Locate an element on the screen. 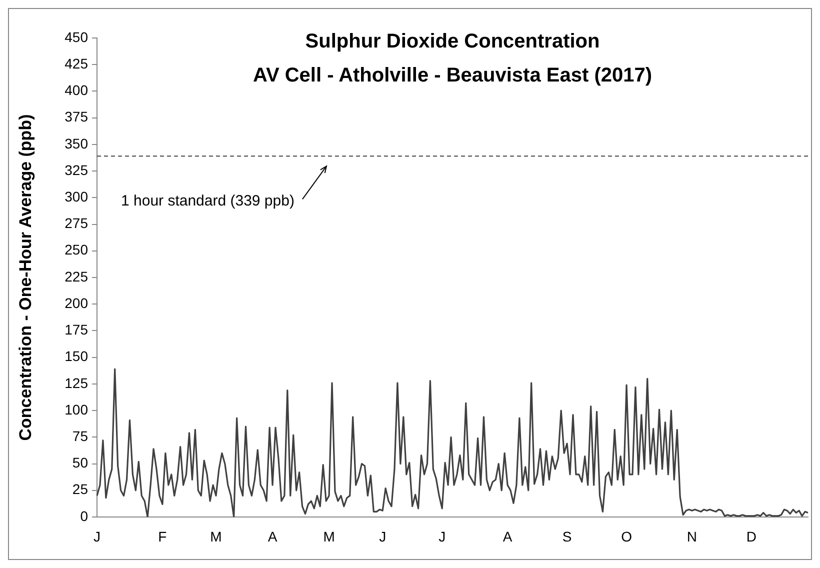 This screenshot has width=820, height=568. y-tick-label: 250 is located at coordinates (76, 250).